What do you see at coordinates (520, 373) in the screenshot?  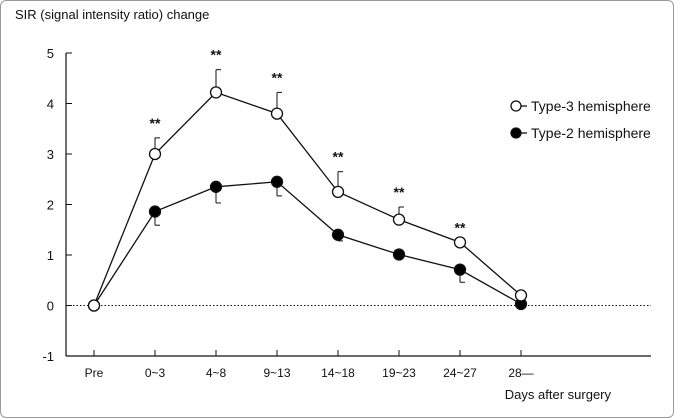 I see `x-tick-label: 28—` at bounding box center [520, 373].